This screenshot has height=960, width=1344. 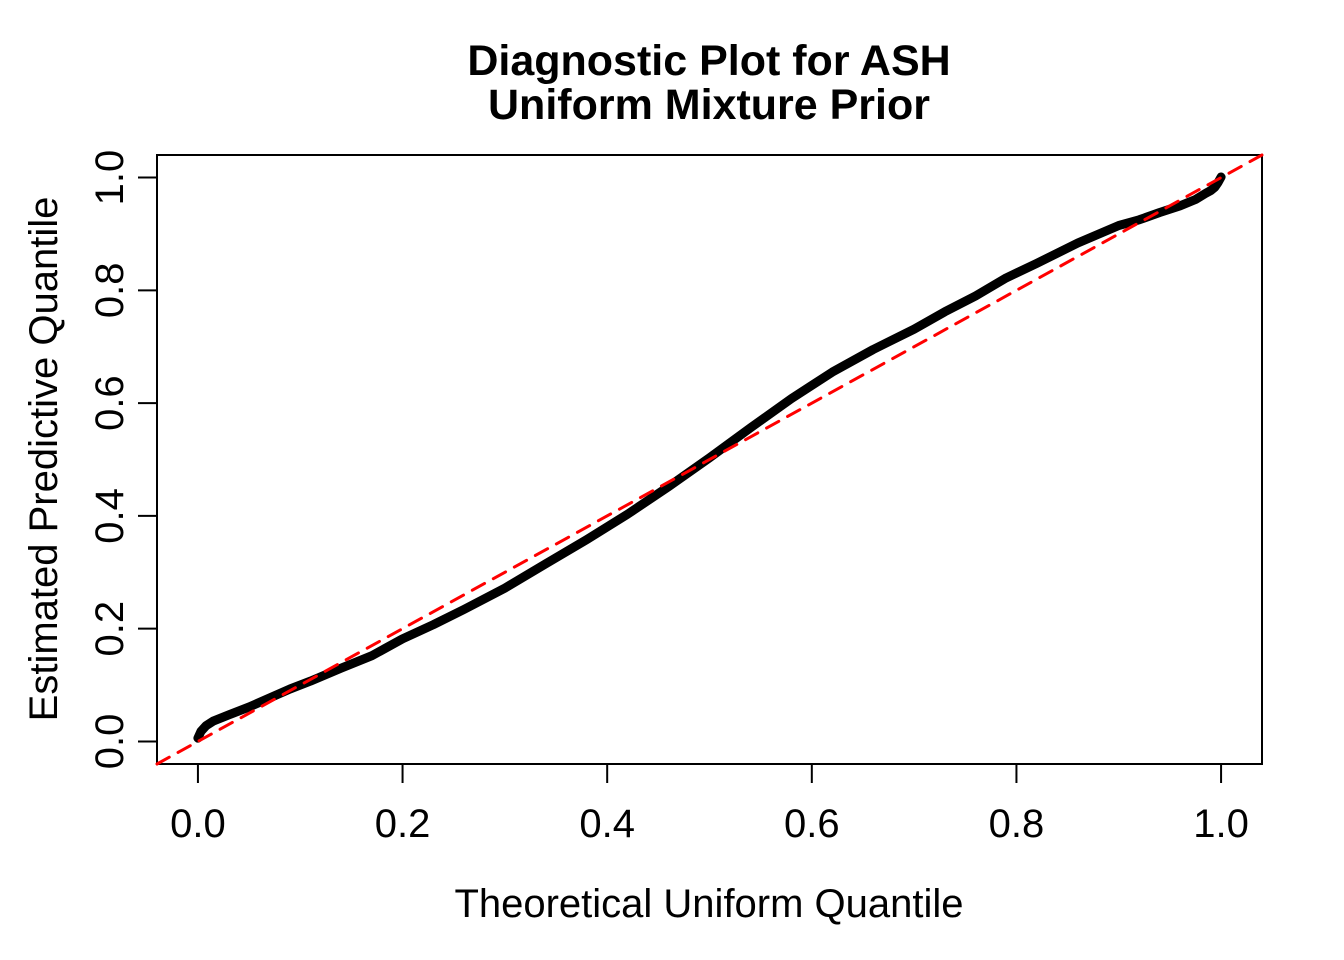 What do you see at coordinates (44, 459) in the screenshot?
I see `y-axis-title: Estimated Predictive Quantile` at bounding box center [44, 459].